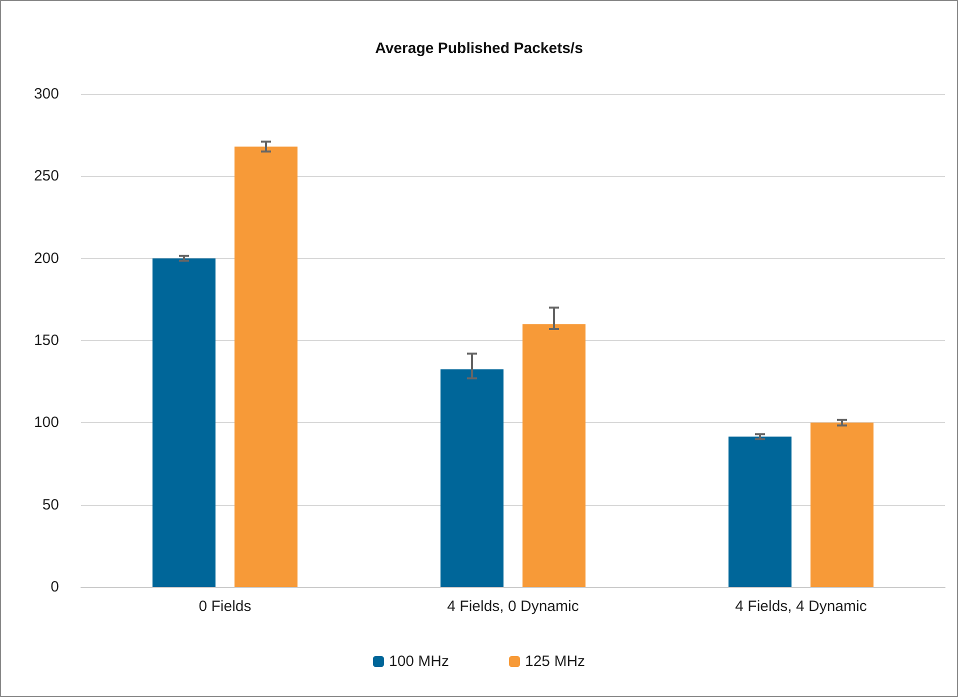  Describe the element at coordinates (46, 258) in the screenshot. I see `y-tick-label: 200` at that location.